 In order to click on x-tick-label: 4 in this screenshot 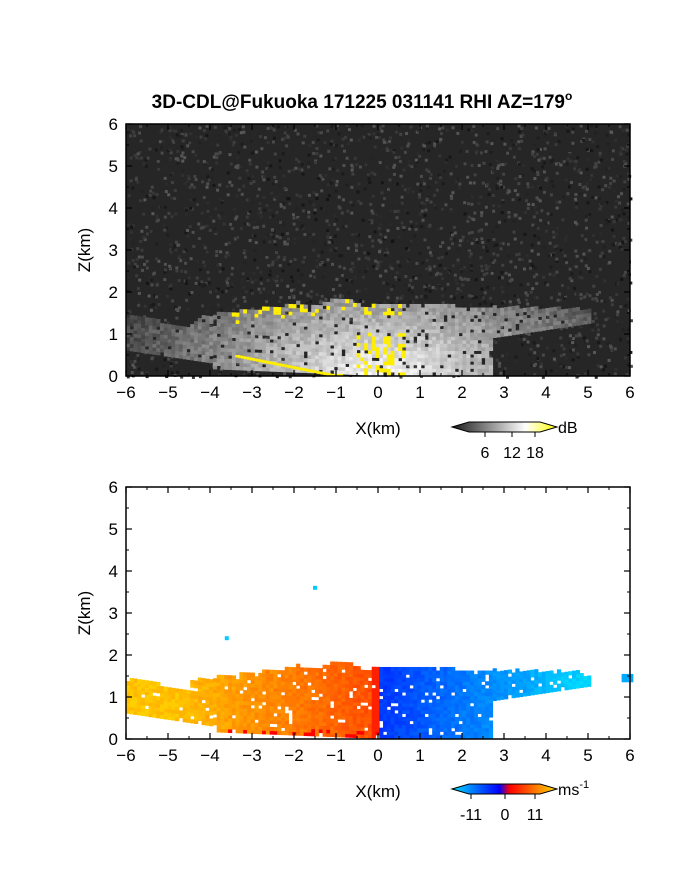, I will do `click(545, 392)`.